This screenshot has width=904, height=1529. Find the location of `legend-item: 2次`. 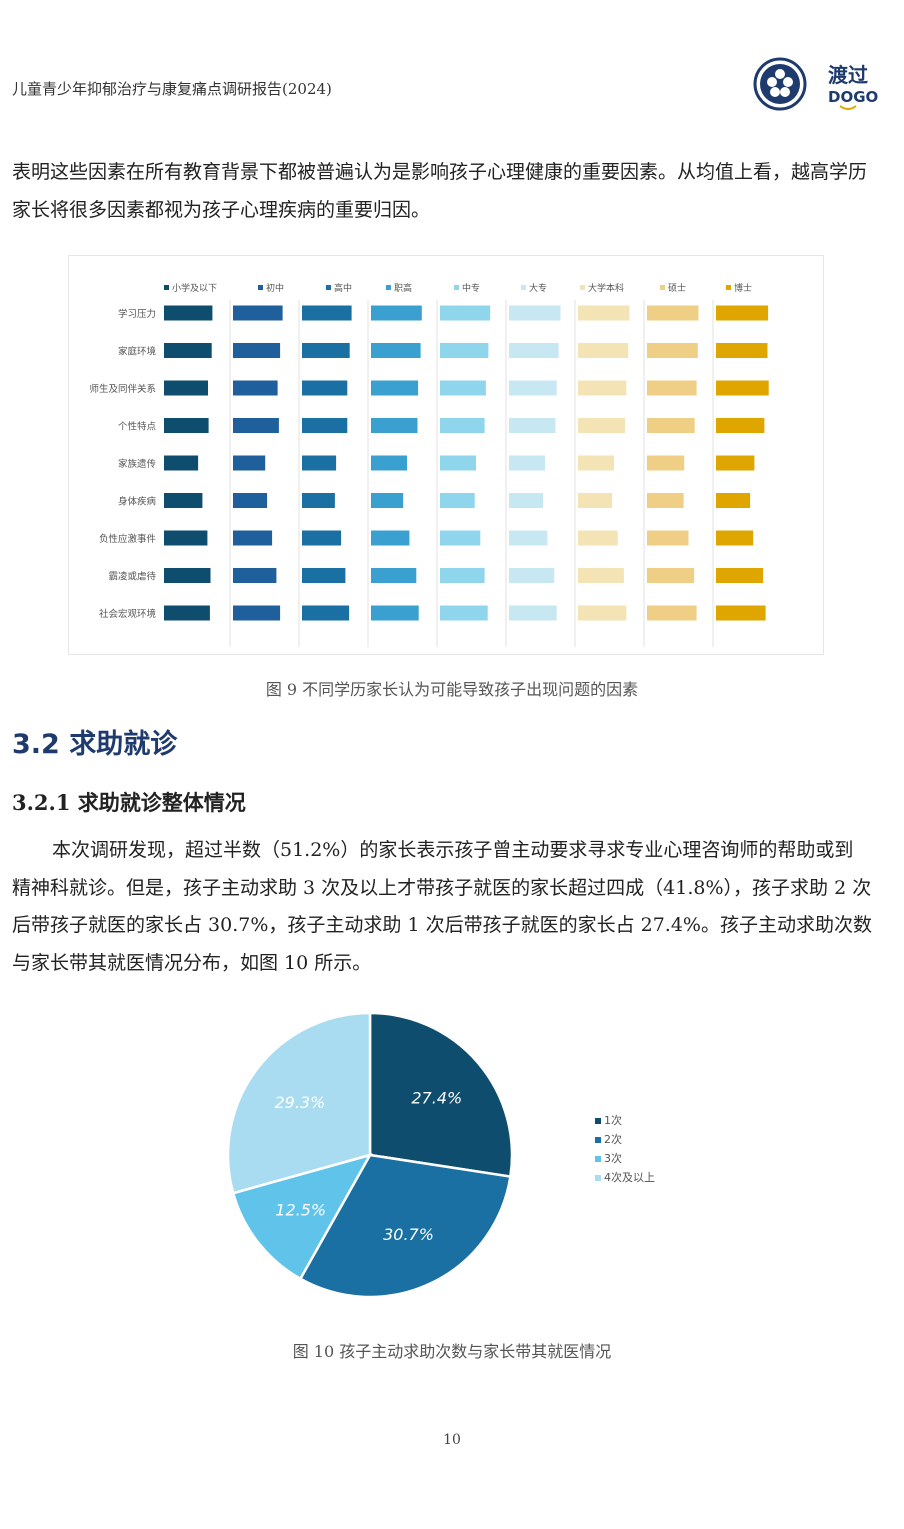

legend-item: 2次 is located at coordinates (608, 1139).